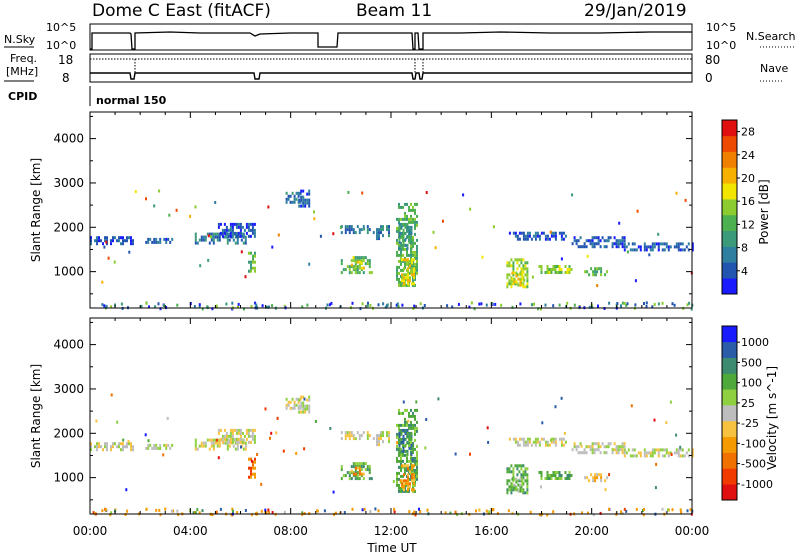 This screenshot has height=554, width=800. Describe the element at coordinates (748, 178) in the screenshot. I see `colorbar-tick-label: 20` at that location.